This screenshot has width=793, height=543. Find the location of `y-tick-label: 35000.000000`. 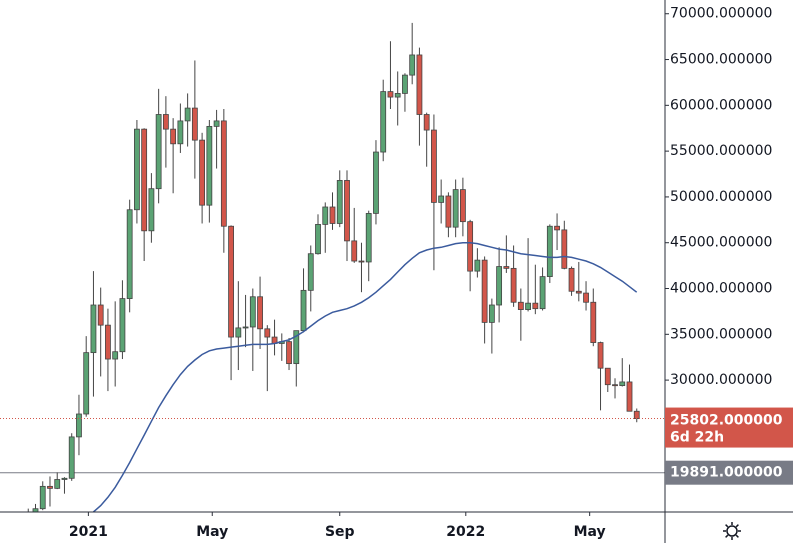

y-tick-label: 35000.000000 is located at coordinates (721, 334).